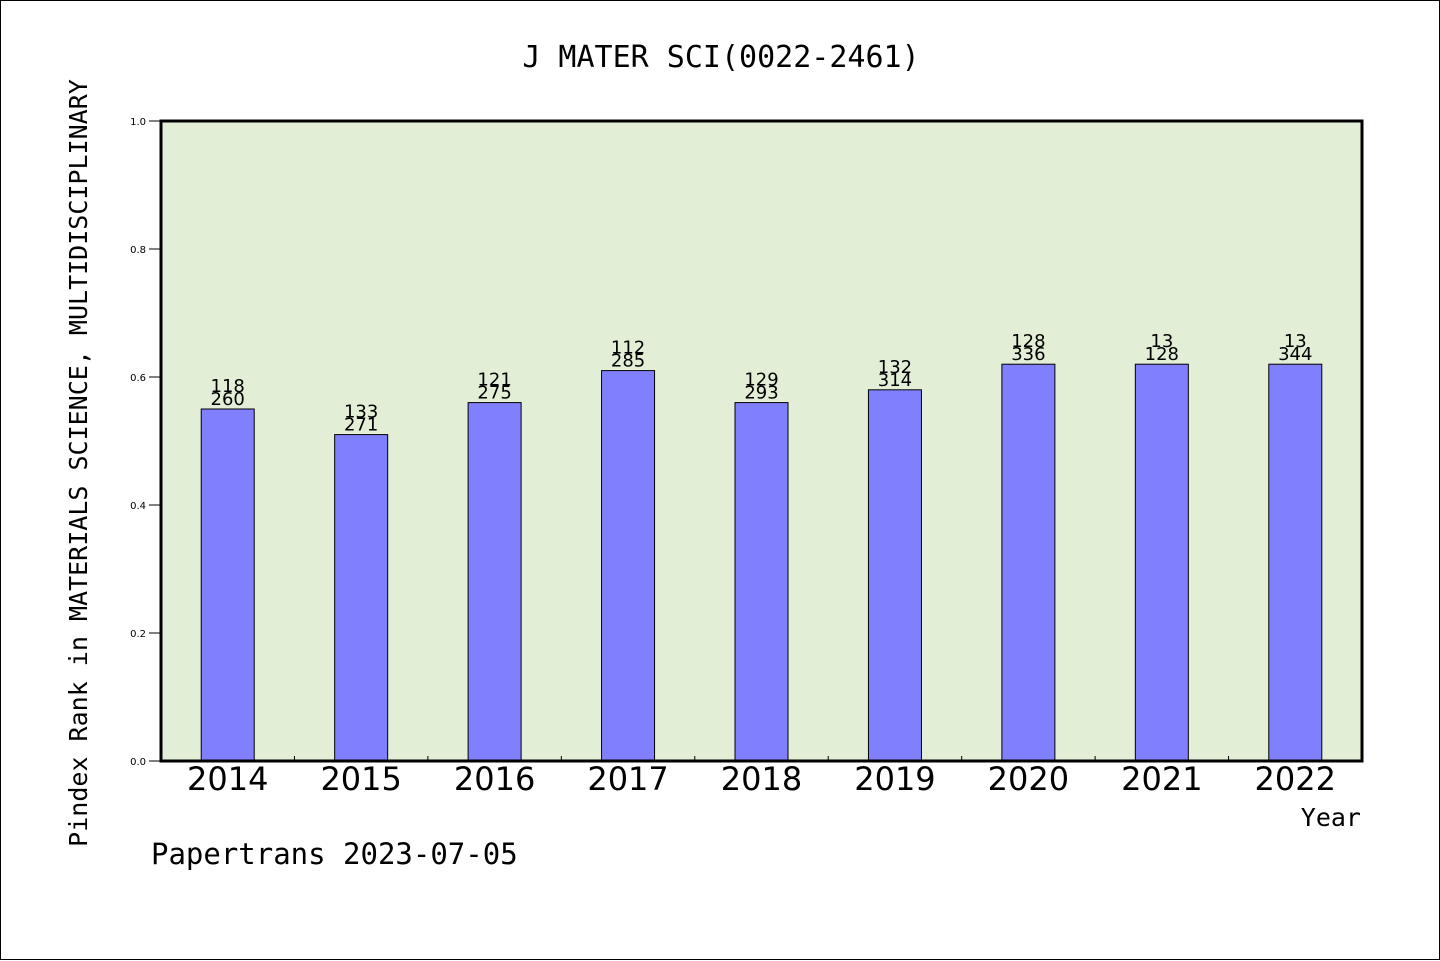  What do you see at coordinates (1161, 779) in the screenshot?
I see `x-tick-label: 2021` at bounding box center [1161, 779].